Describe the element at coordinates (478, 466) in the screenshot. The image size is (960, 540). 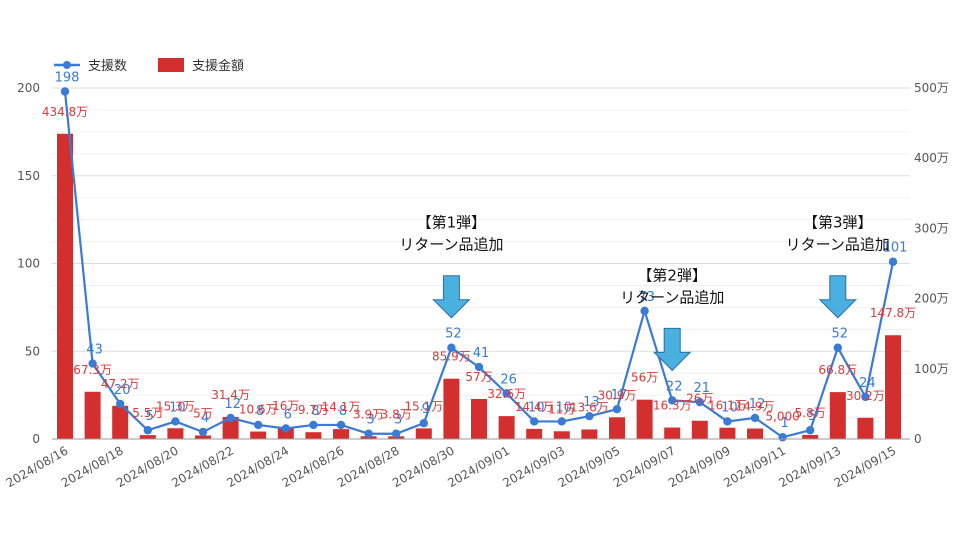
I see `x-tick-label: 2024/09/01` at that location.